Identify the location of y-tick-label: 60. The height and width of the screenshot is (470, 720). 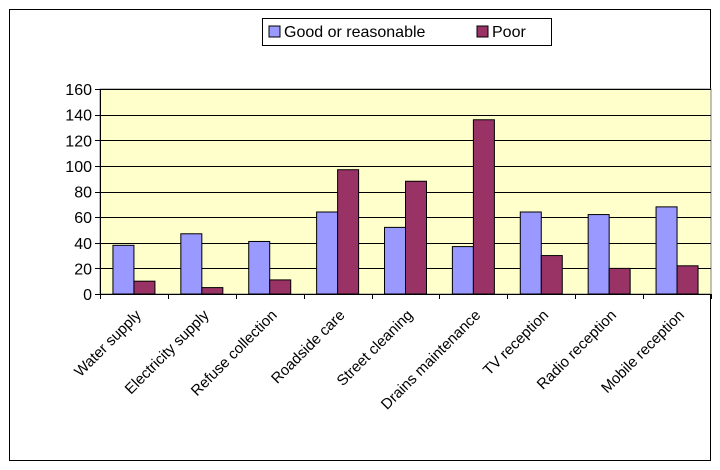
(83, 218).